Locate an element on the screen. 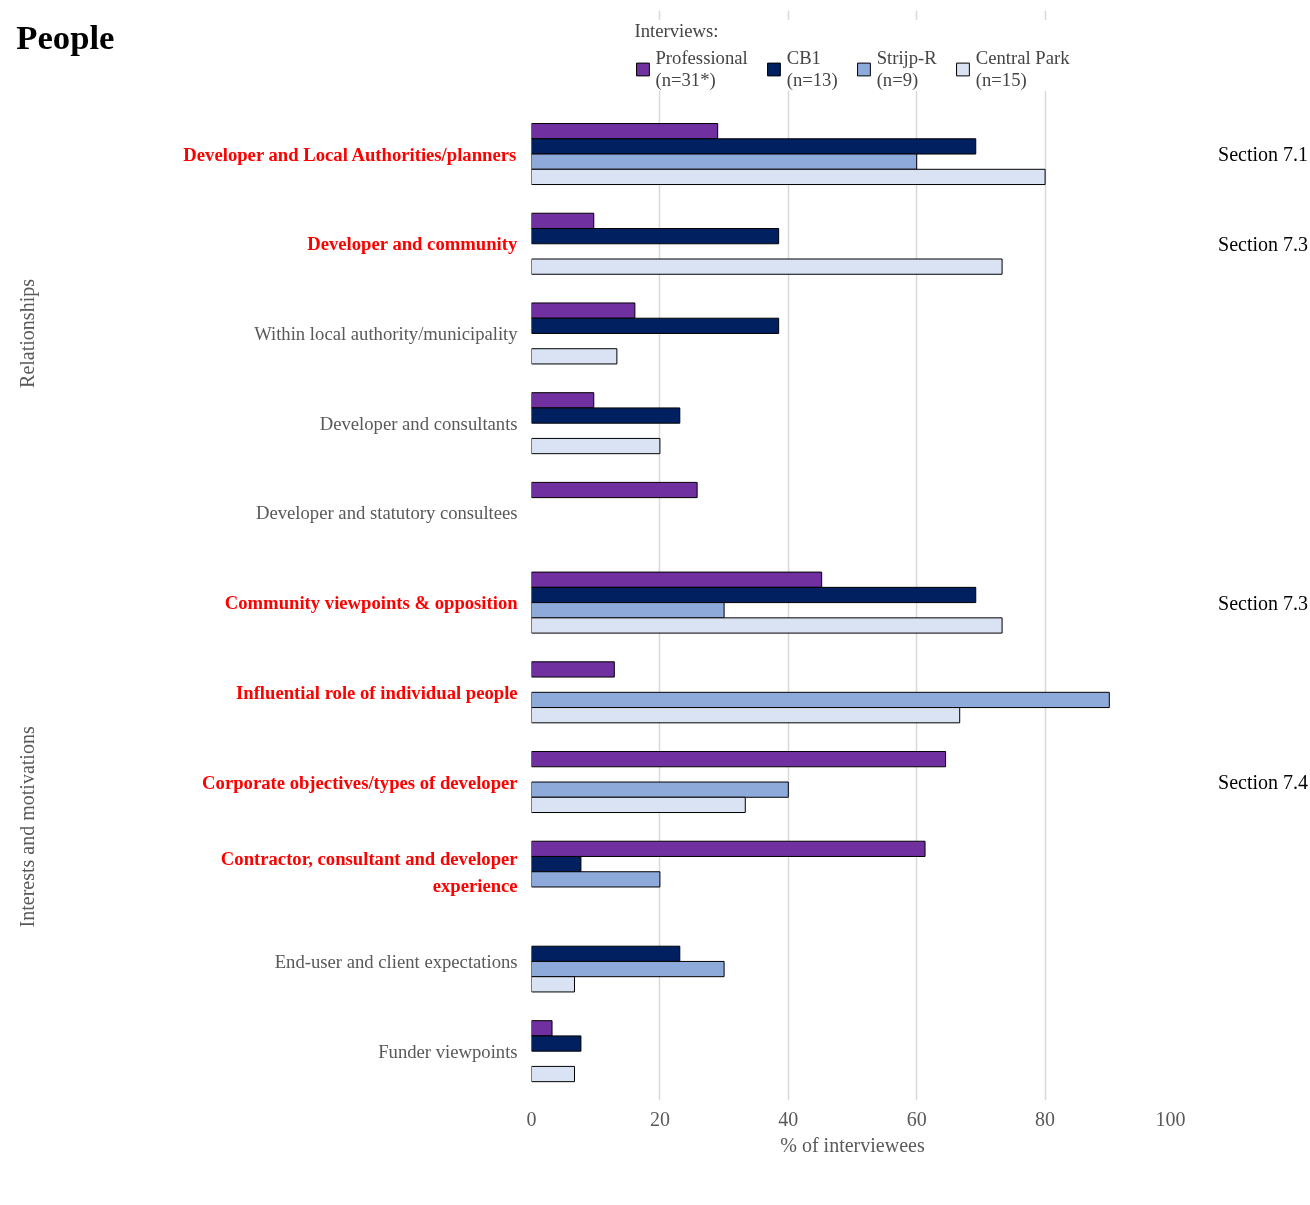  y-tick-label: Developer and consultants is located at coordinates (418, 423).